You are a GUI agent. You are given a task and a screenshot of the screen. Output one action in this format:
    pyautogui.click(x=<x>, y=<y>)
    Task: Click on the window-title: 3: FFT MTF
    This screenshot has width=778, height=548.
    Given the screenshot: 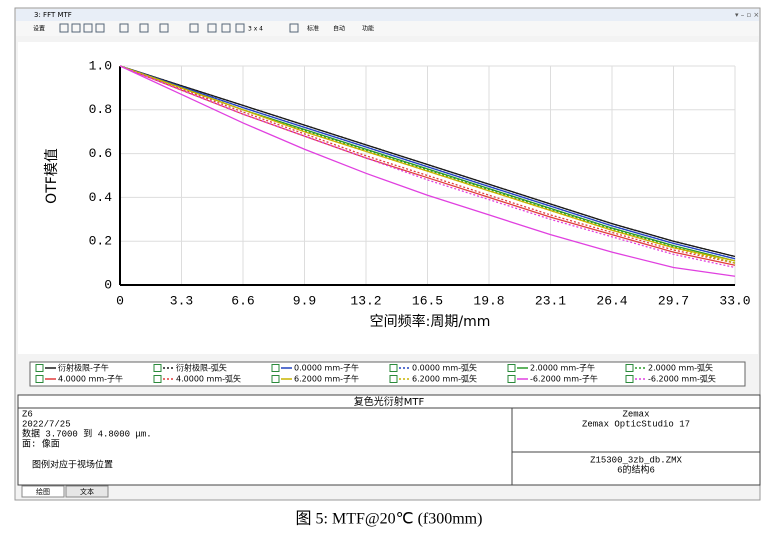 What is the action you would take?
    pyautogui.click(x=53, y=15)
    